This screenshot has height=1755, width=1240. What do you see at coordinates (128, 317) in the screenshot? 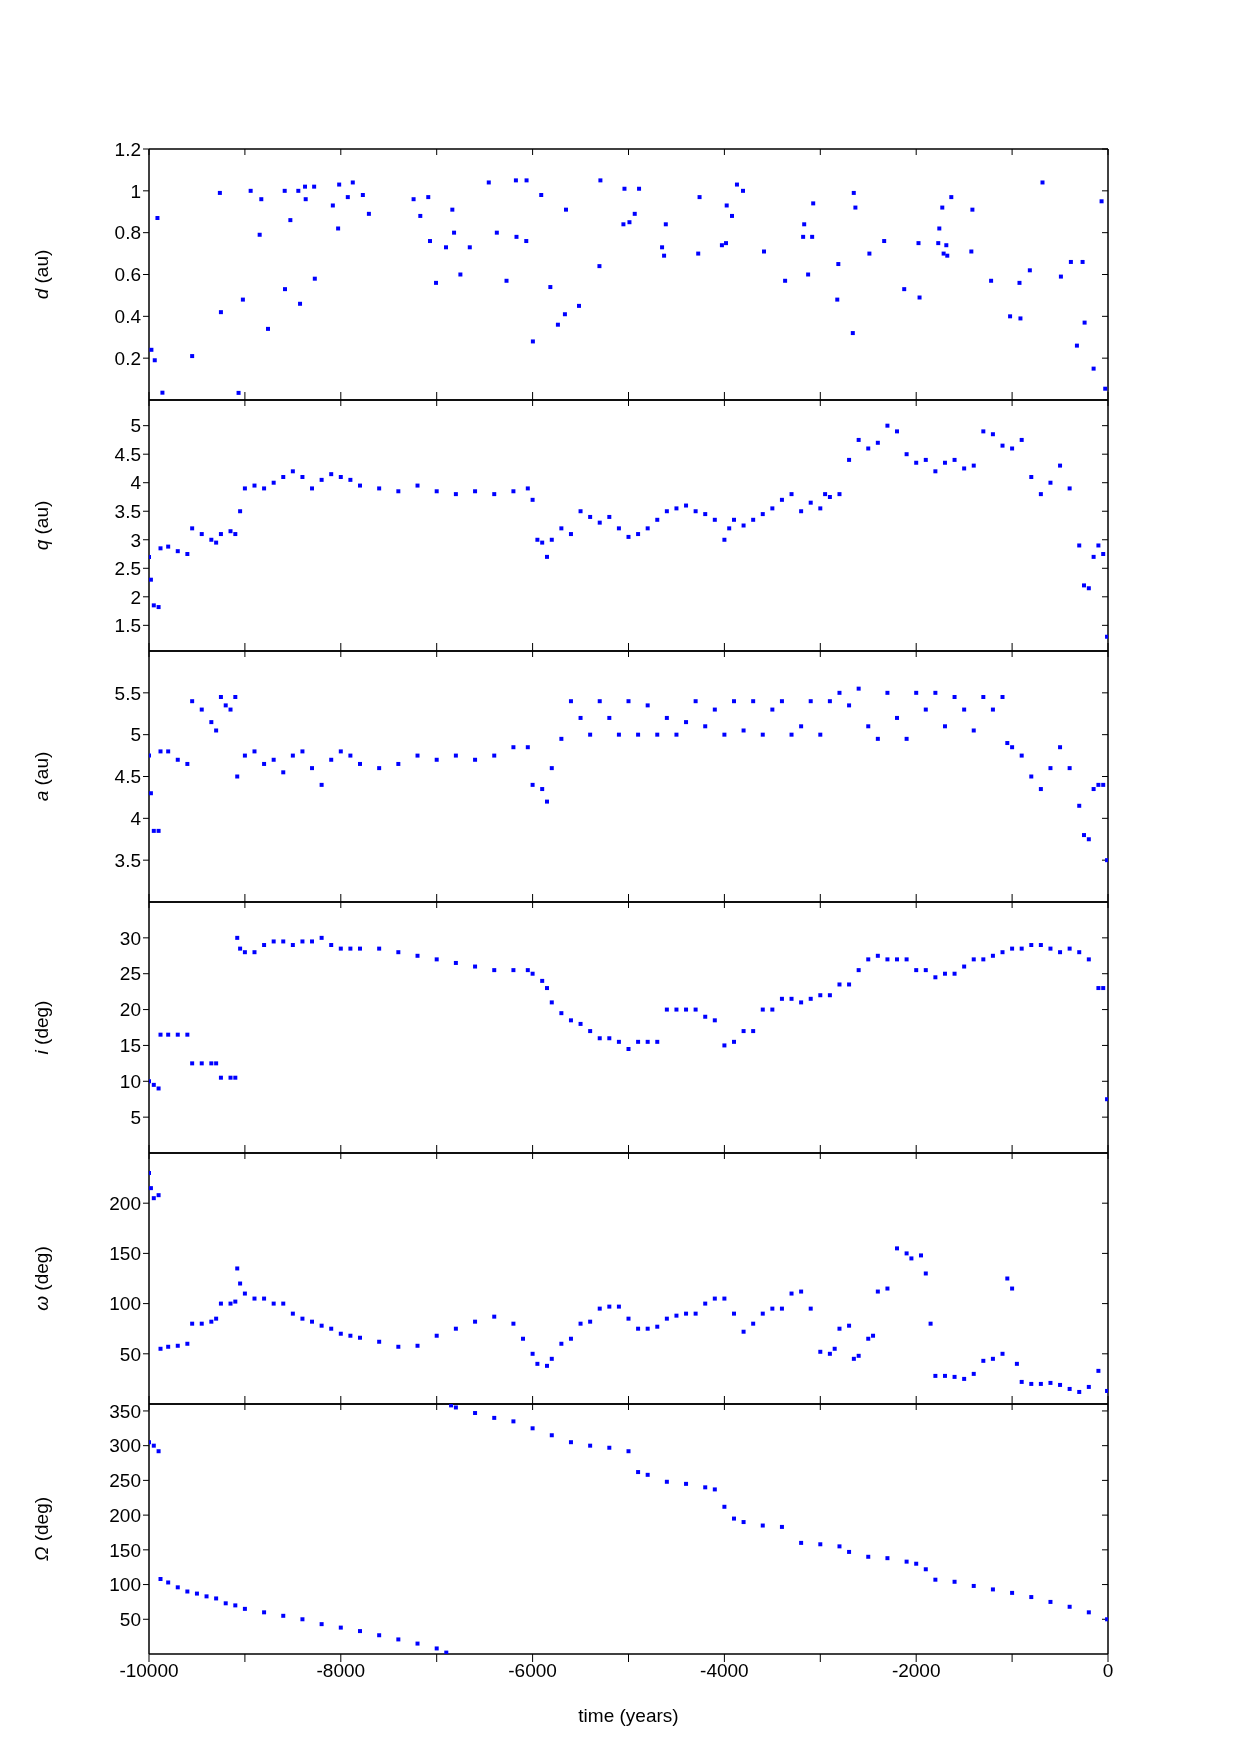
I see `y-tick-label: 0.4` at bounding box center [128, 317].